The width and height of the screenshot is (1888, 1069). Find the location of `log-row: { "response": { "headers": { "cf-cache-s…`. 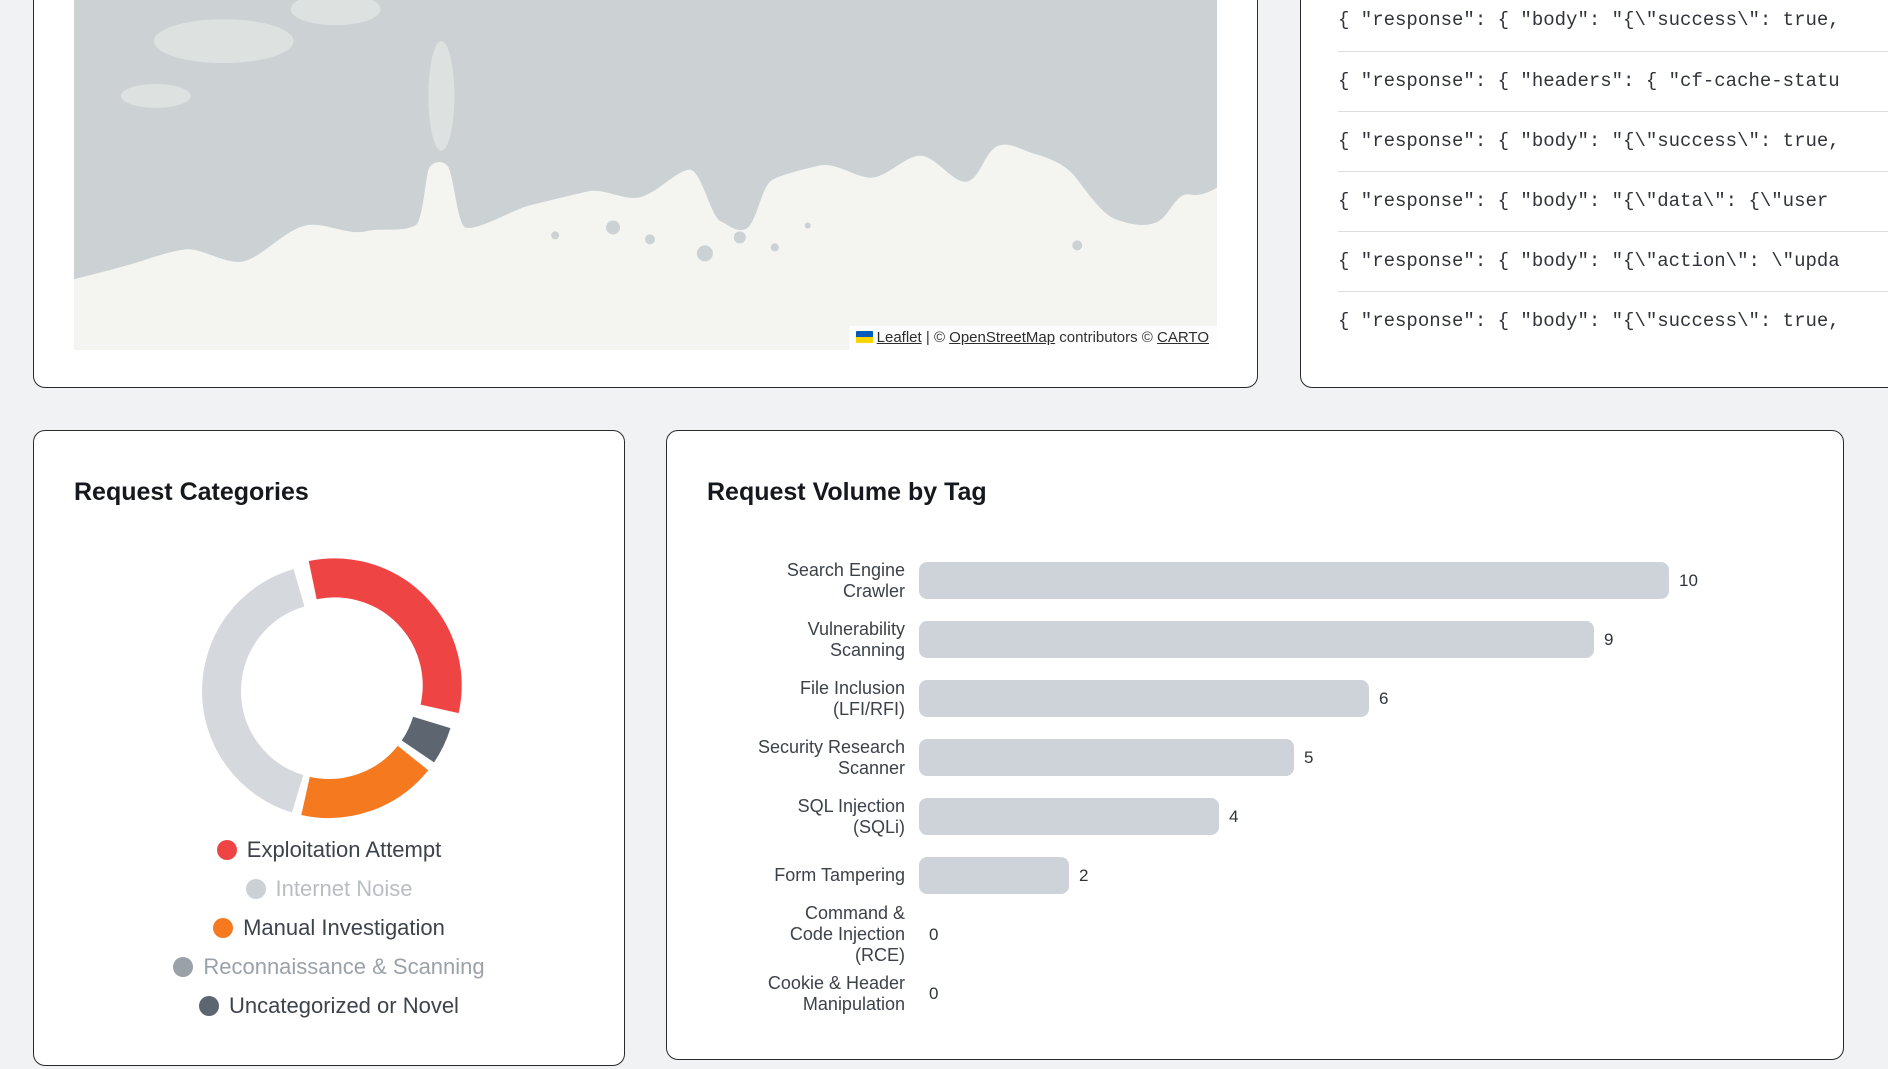

log-row: { "response": { "headers": { "cf-cache-s… is located at coordinates (1613, 81).